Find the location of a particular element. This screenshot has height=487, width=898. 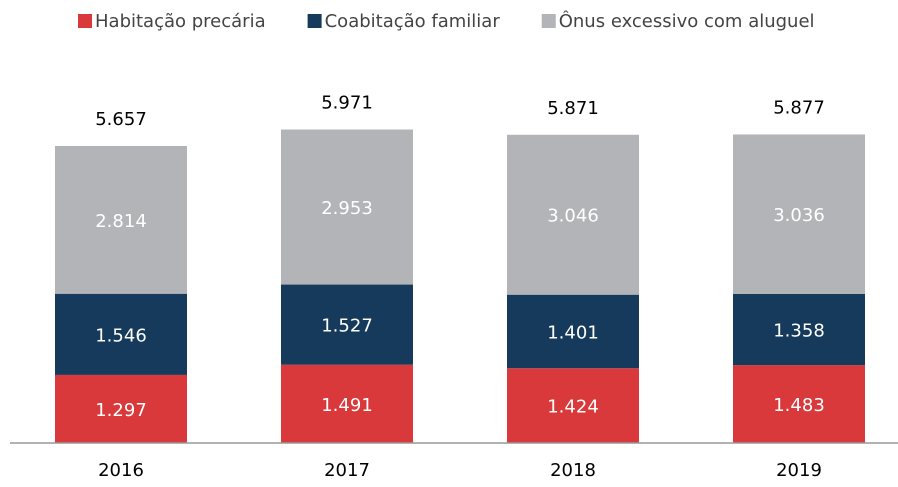

value-label: 1.424 is located at coordinates (573, 407).